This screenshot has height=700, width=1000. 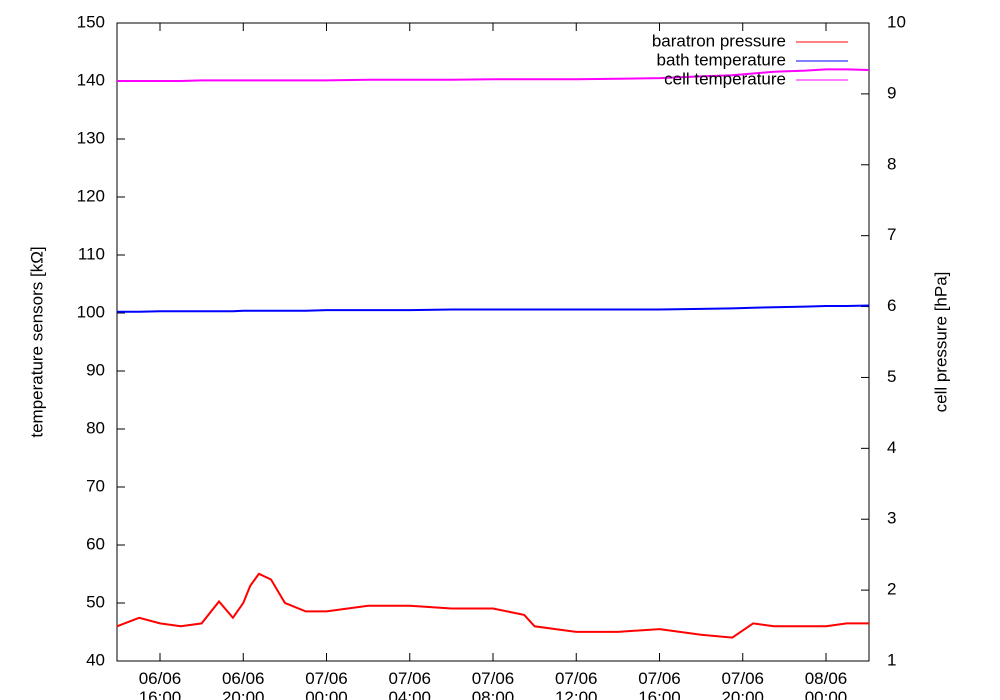 What do you see at coordinates (91, 195) in the screenshot?
I see `y-tick-label: 120` at bounding box center [91, 195].